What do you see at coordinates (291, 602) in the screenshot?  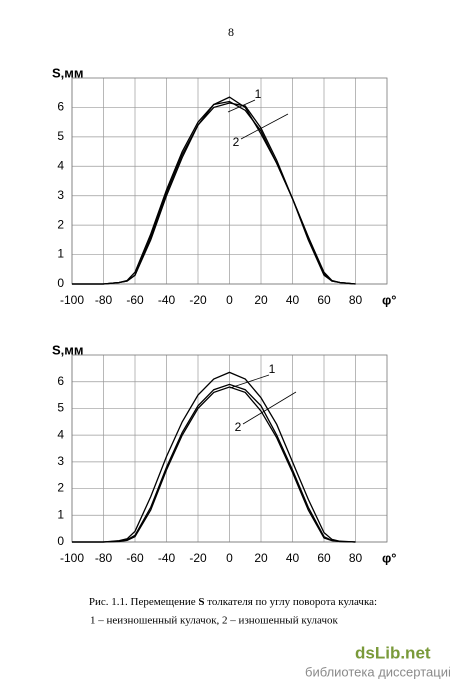 I see `caption-part: толкателя по углу поворота кулачка:` at bounding box center [291, 602].